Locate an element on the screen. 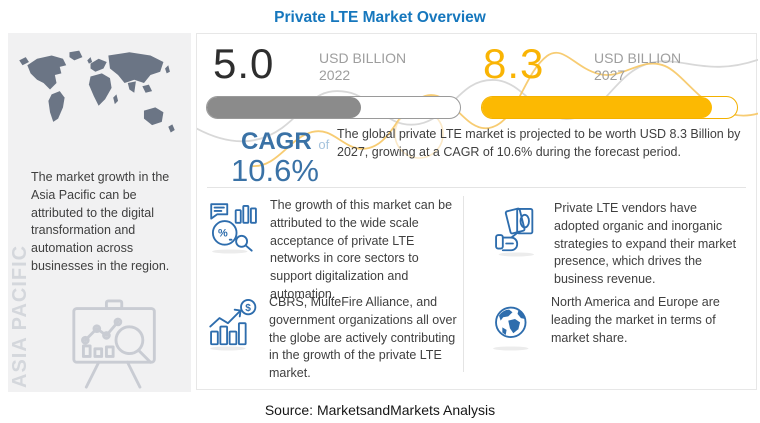 Image resolution: width=760 pixels, height=423 pixels. market-analysis-icon: % is located at coordinates (234, 227).